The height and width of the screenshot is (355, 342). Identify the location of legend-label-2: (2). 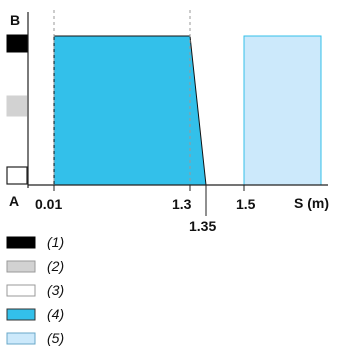
(56, 266).